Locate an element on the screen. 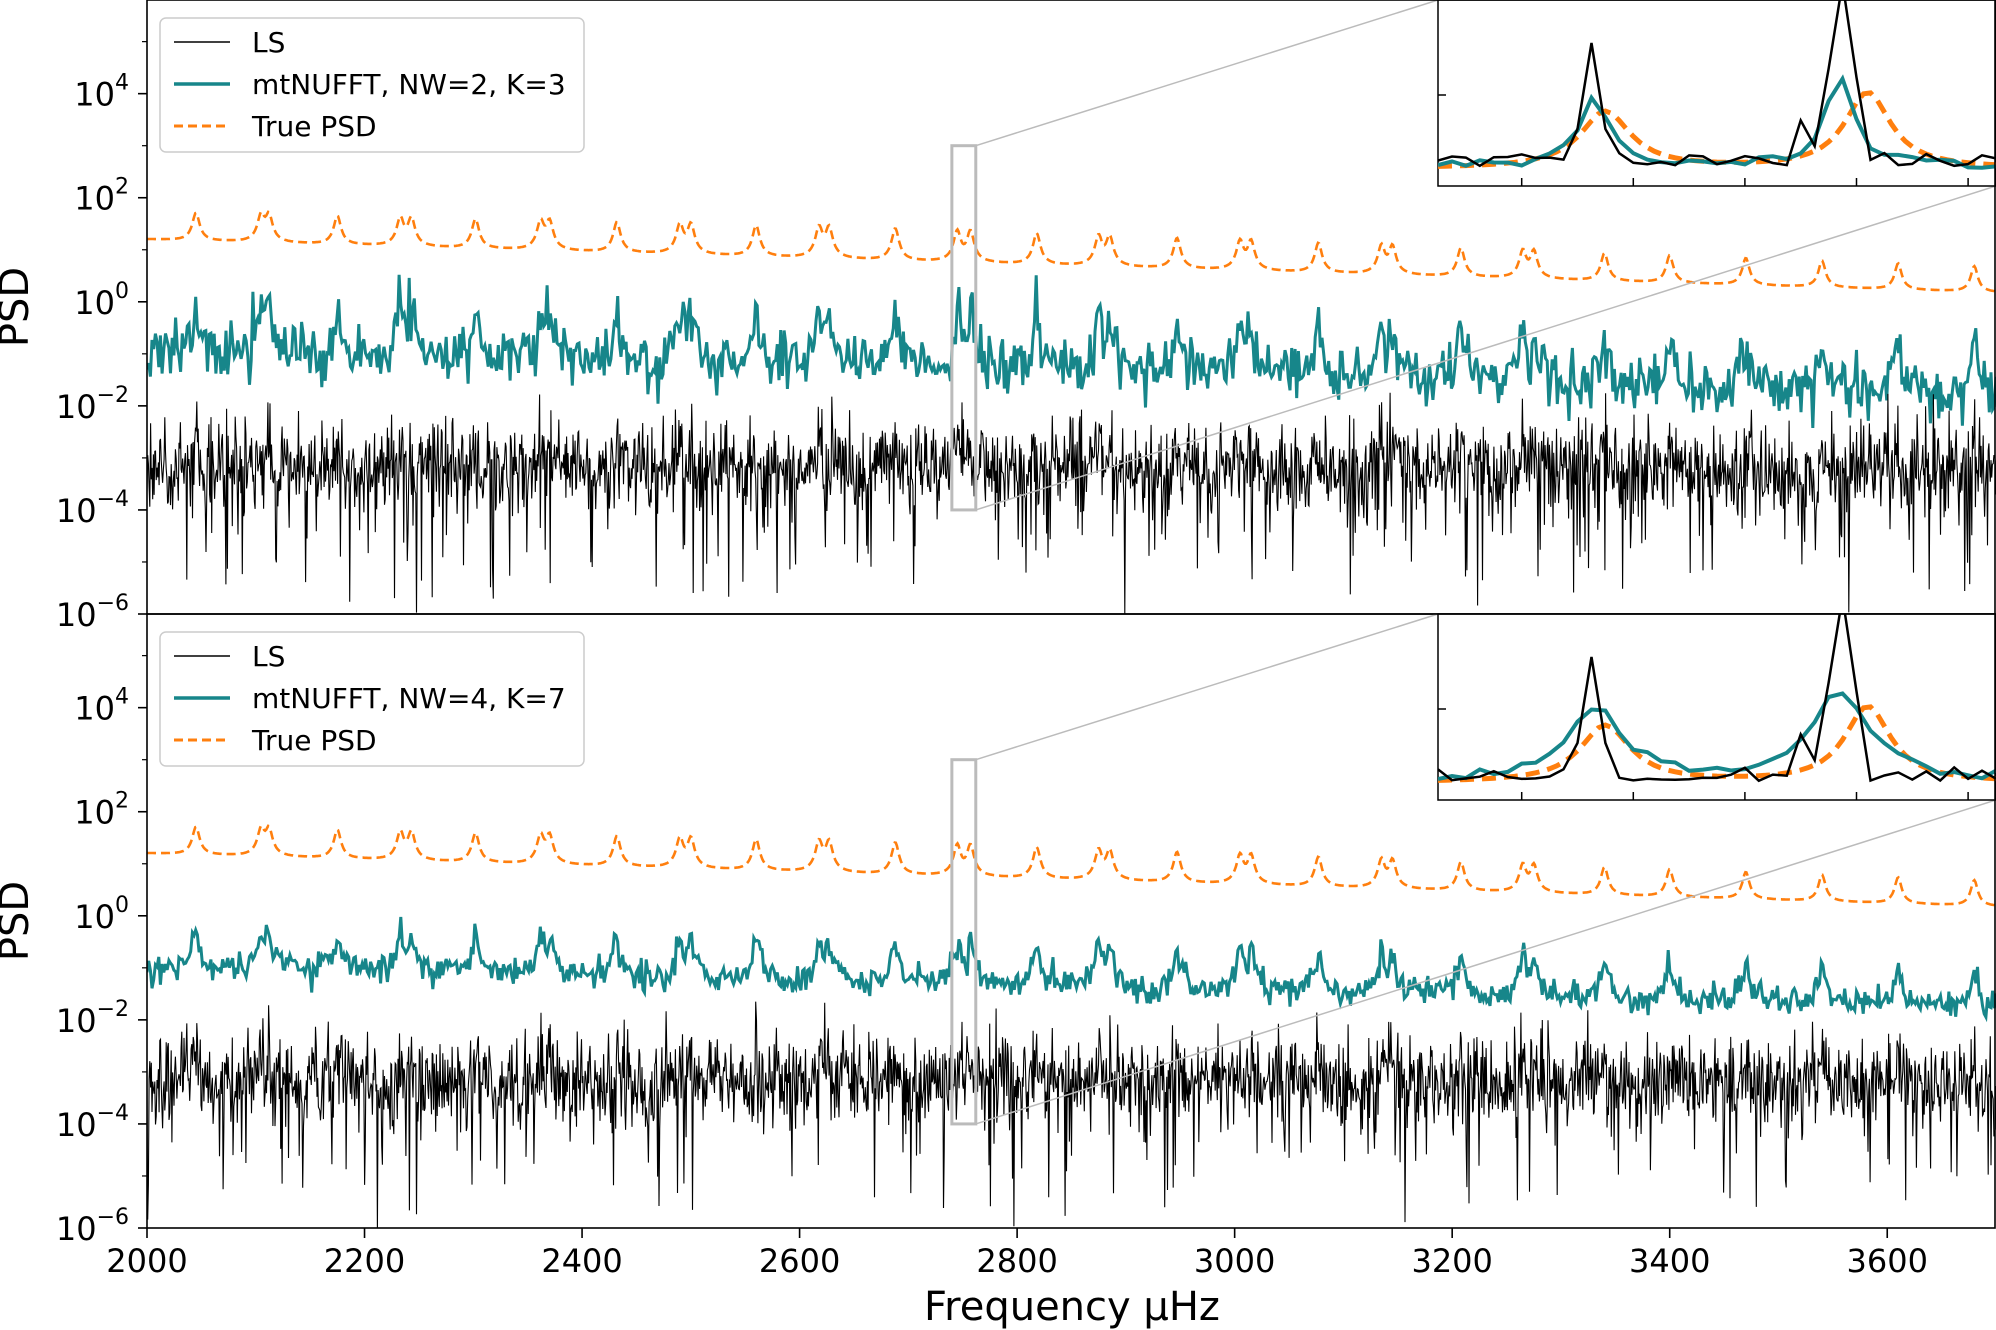  legend-label: mtNUFFT, NW=2, K=3 is located at coordinates (409, 84).